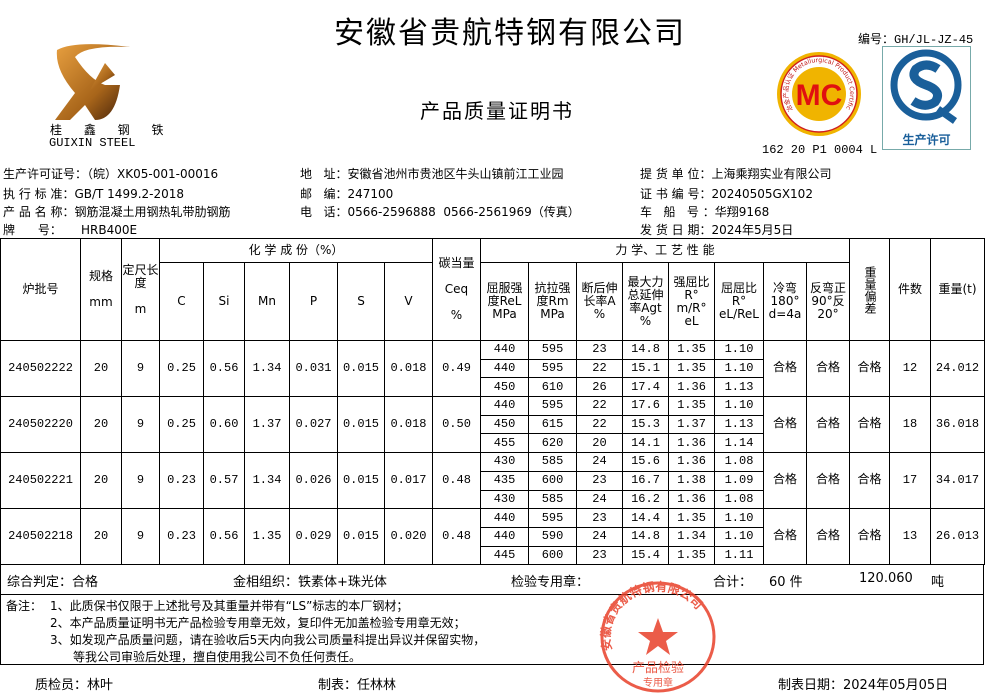 The width and height of the screenshot is (996, 694). What do you see at coordinates (691, 536) in the screenshot?
I see `ratio1-cell: 1.34` at bounding box center [691, 536].